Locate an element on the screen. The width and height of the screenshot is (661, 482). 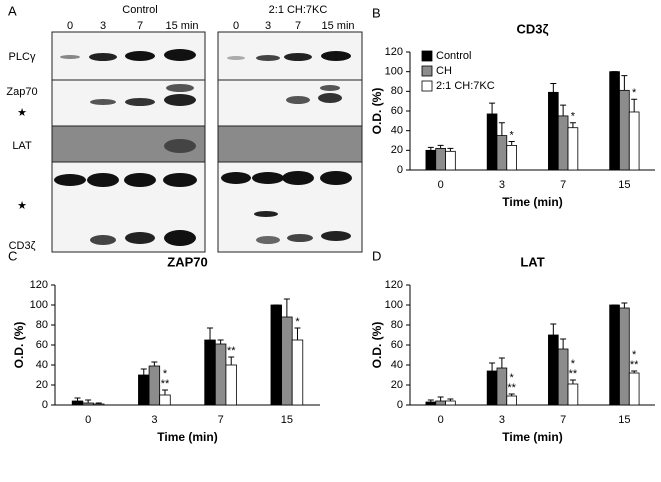
chart-title: LAT is located at coordinates (532, 261).